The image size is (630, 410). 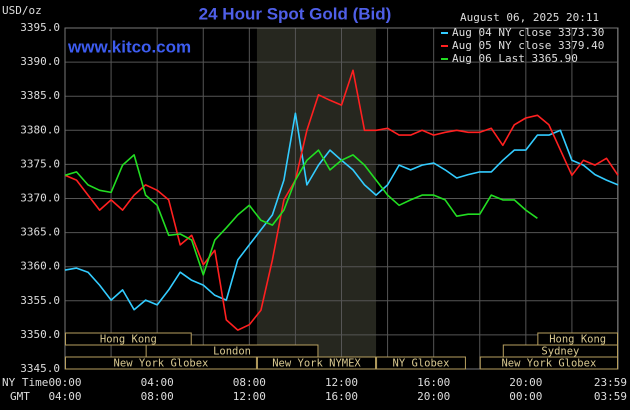 What do you see at coordinates (64, 382) in the screenshot?
I see `x-tick-label: 00:00` at bounding box center [64, 382].